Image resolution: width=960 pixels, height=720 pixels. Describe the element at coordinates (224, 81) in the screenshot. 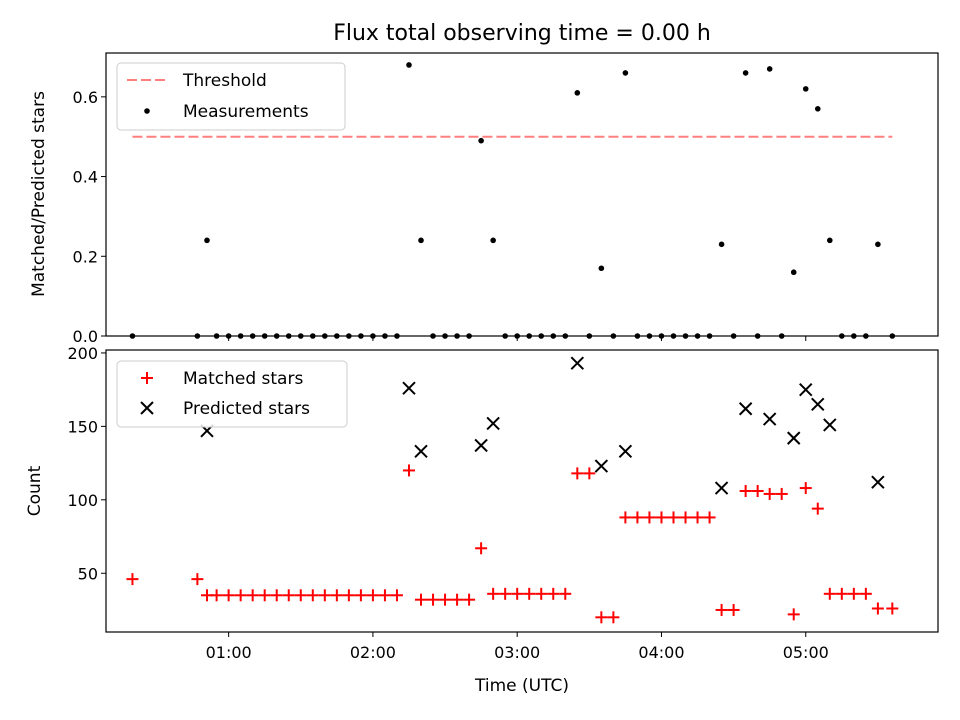

I see `legend-threshold-label: Threshold` at that location.